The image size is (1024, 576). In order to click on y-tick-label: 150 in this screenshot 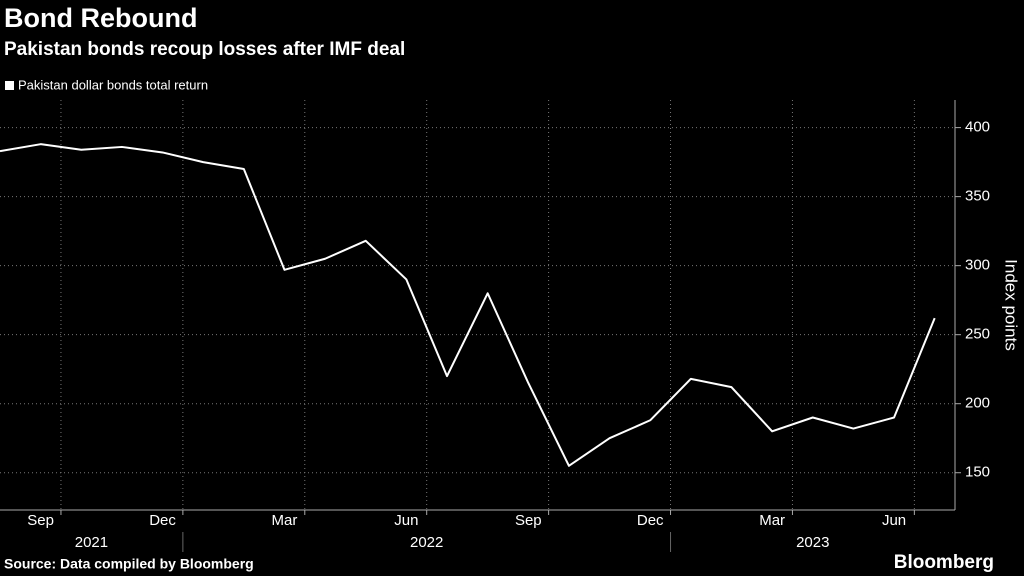, I will do `click(977, 472)`.